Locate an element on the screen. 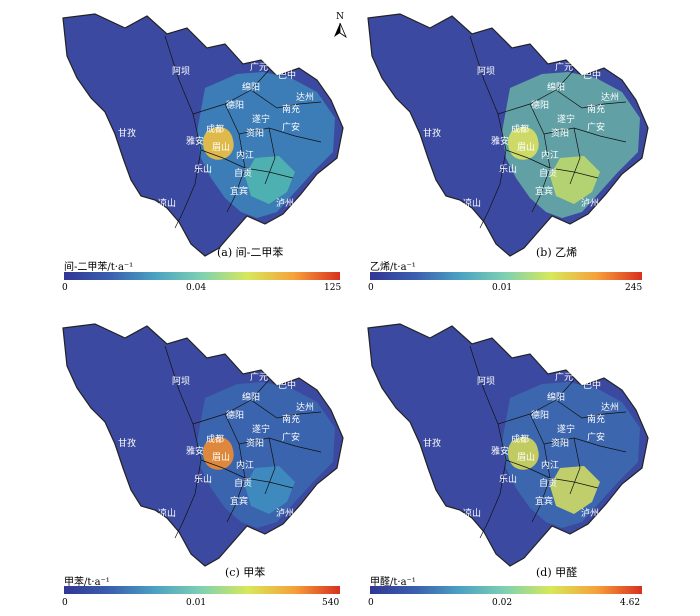 Image resolution: width=700 pixels, height=616 pixels. city-label: 广元 is located at coordinates (564, 377).